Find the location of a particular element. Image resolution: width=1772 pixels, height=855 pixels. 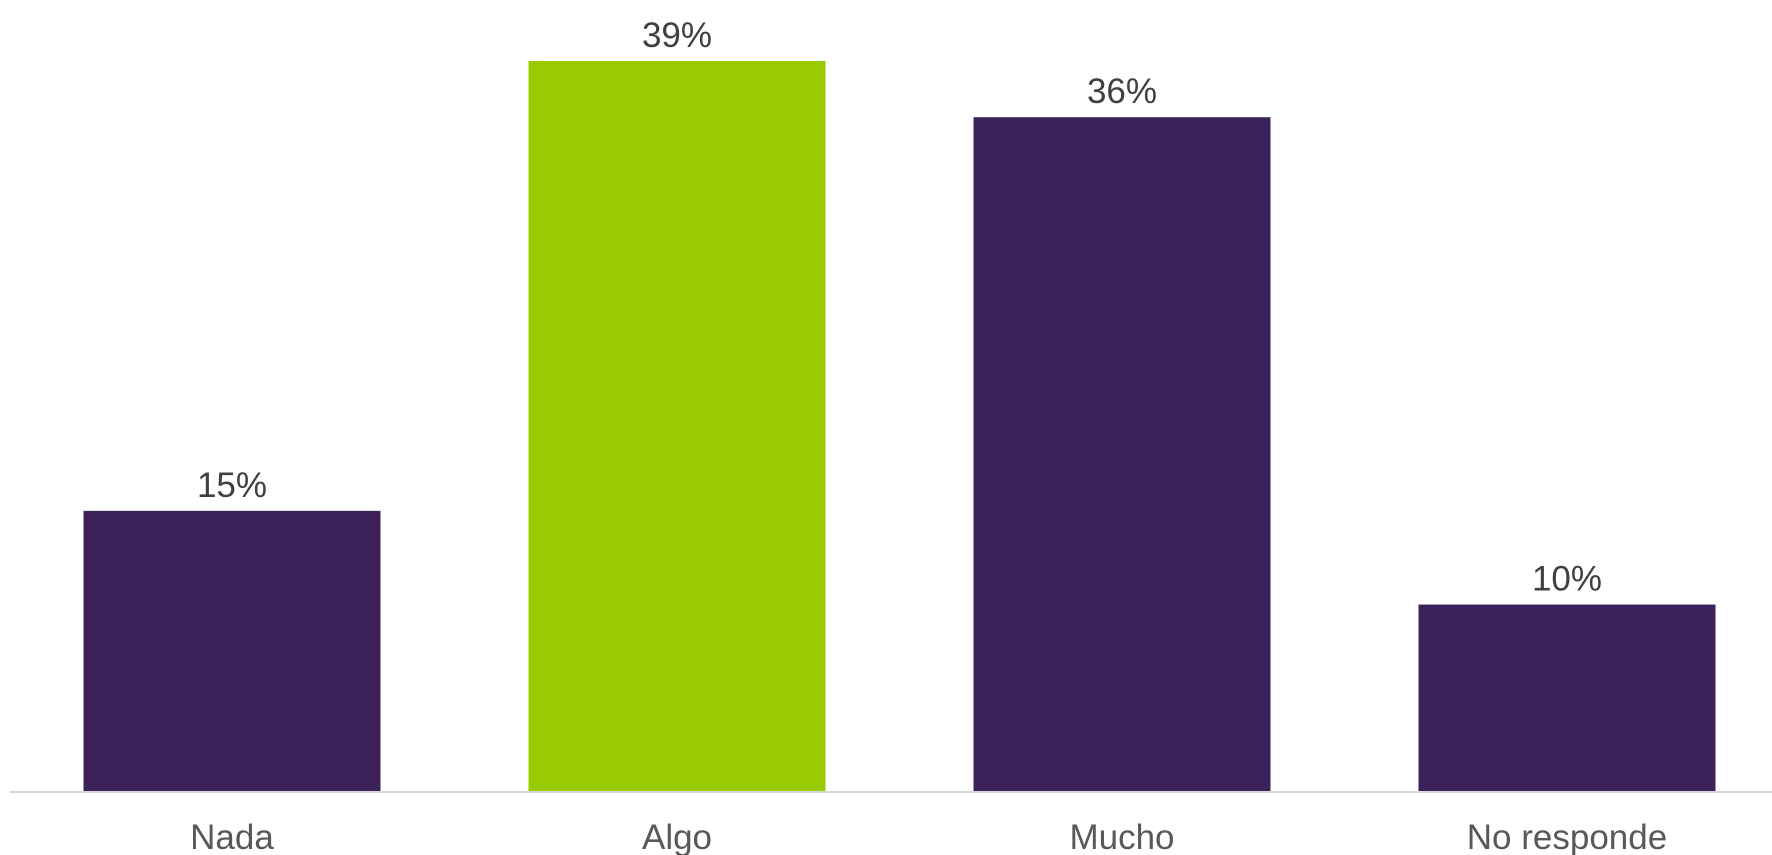

x-tick-label-mucho: Mucho is located at coordinates (1121, 836).